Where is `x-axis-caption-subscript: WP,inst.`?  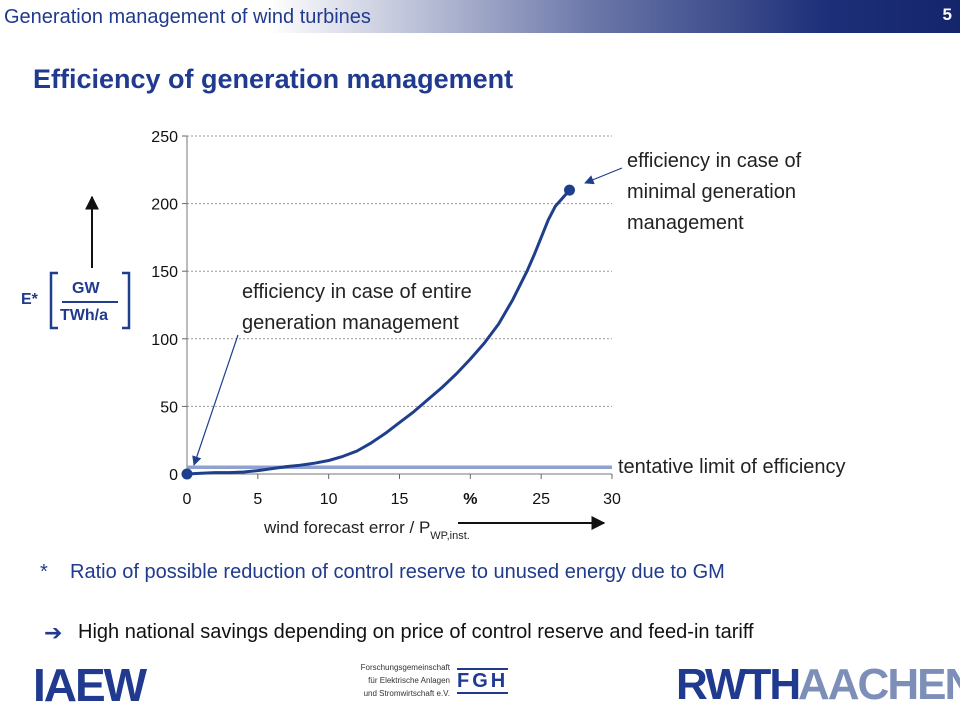 x-axis-caption-subscript: WP,inst. is located at coordinates (450, 536).